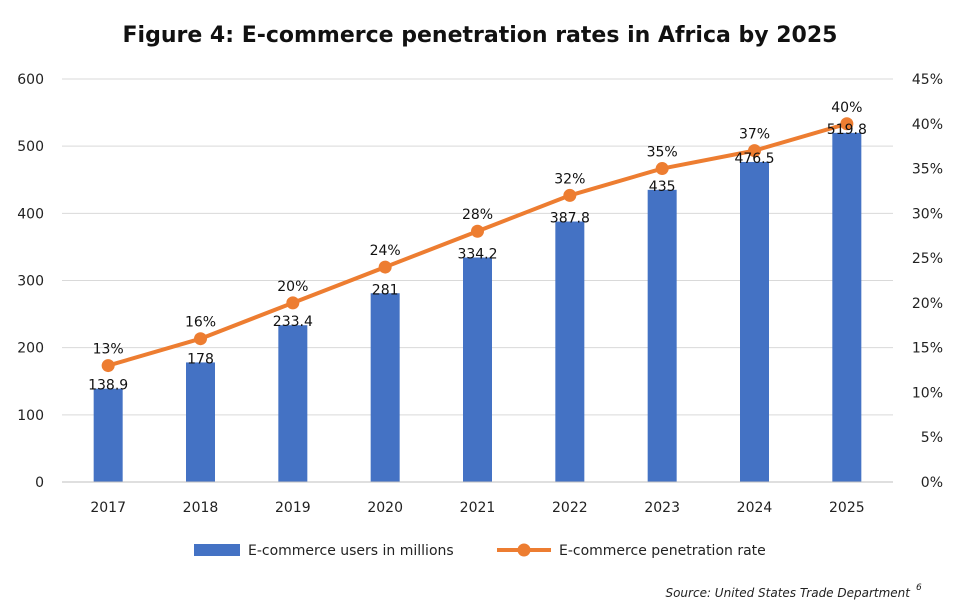 The image size is (960, 609). What do you see at coordinates (200, 359) in the screenshot?
I see `bar-value-label: 178` at bounding box center [200, 359].